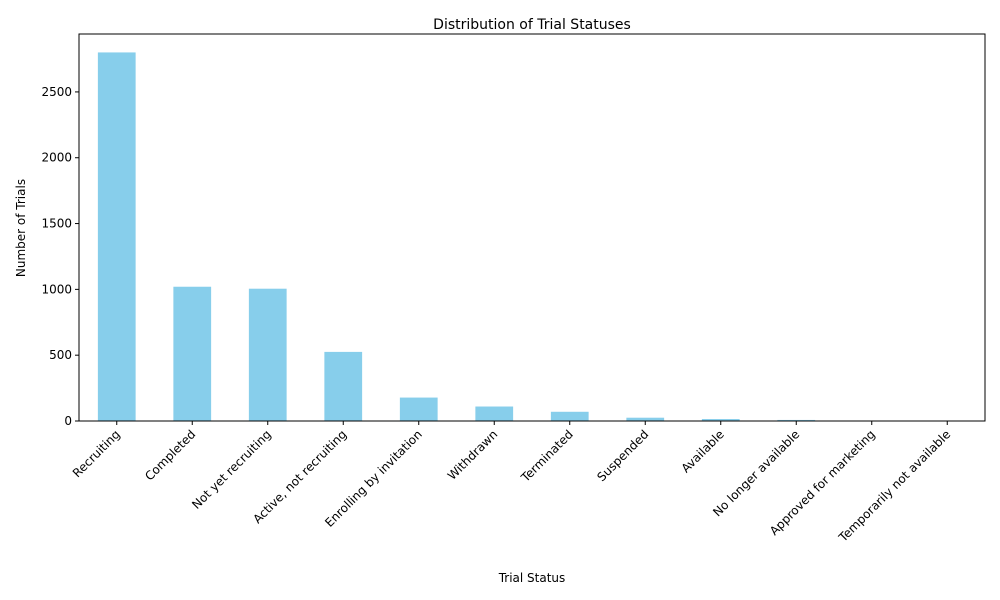 The width and height of the screenshot is (1000, 600). I want to click on x-axis-label: Trial Status, so click(532, 578).